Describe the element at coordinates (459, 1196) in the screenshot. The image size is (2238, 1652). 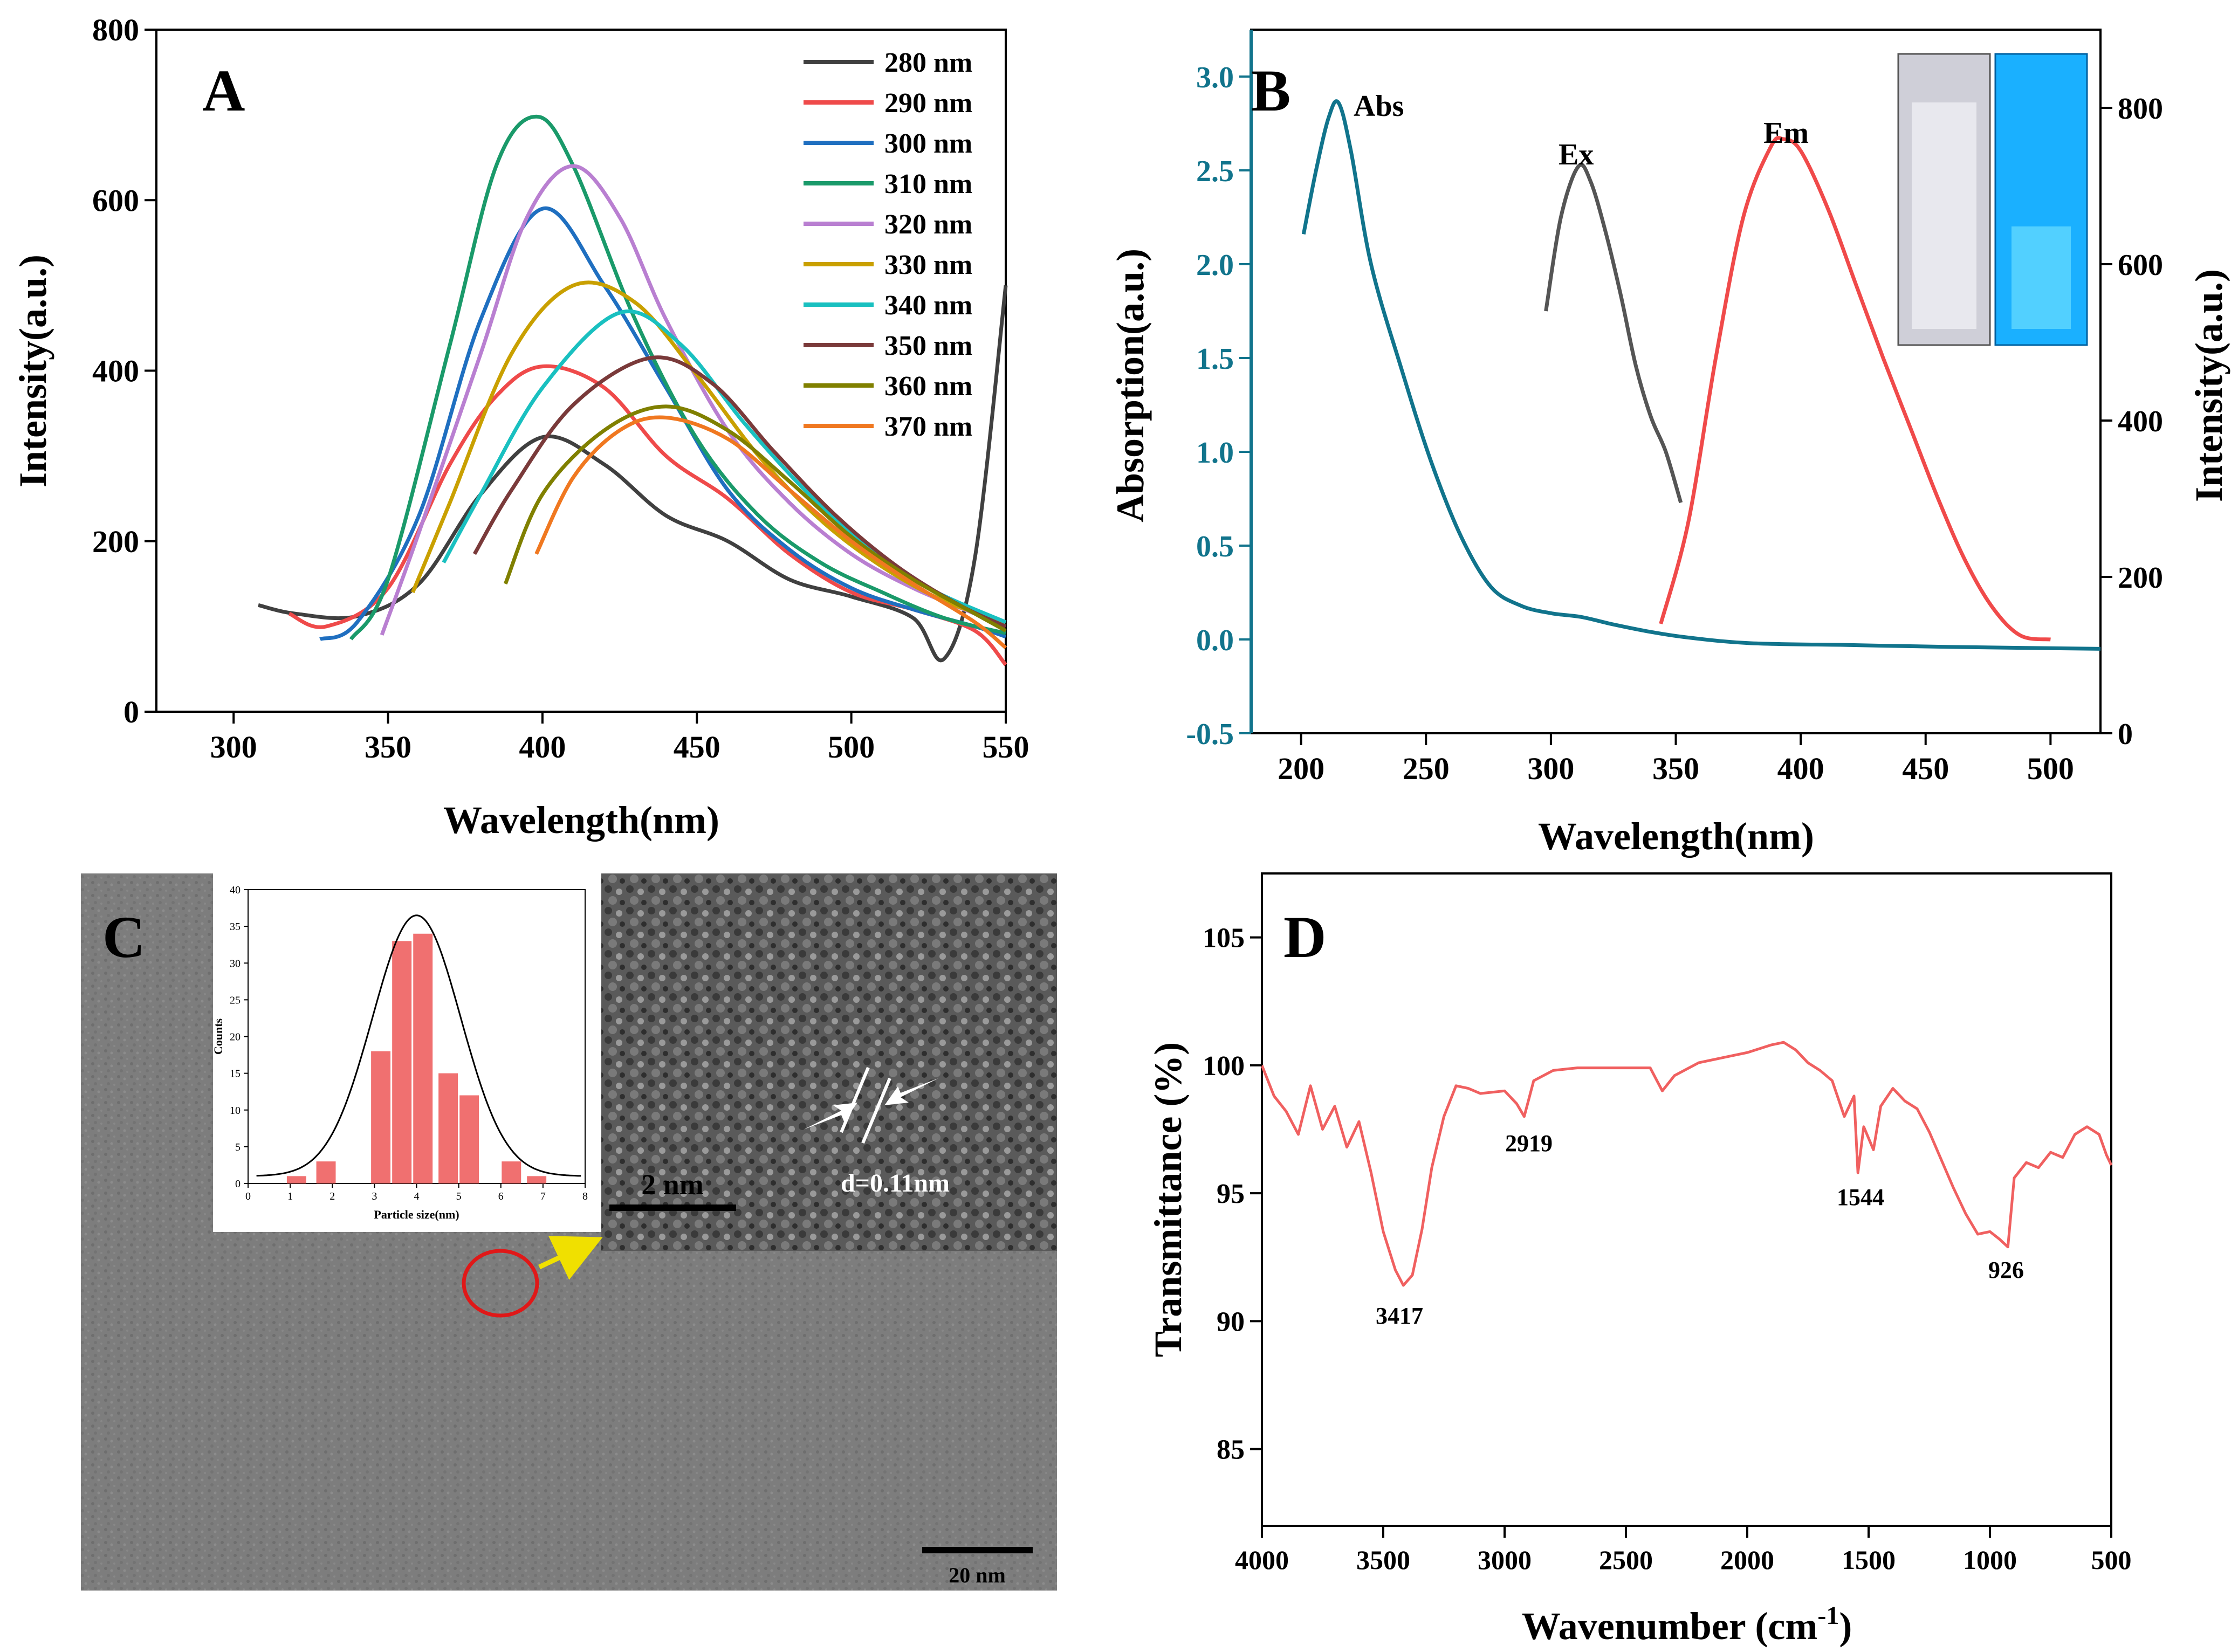
I see `histogram-x-tick-label: 5` at that location.